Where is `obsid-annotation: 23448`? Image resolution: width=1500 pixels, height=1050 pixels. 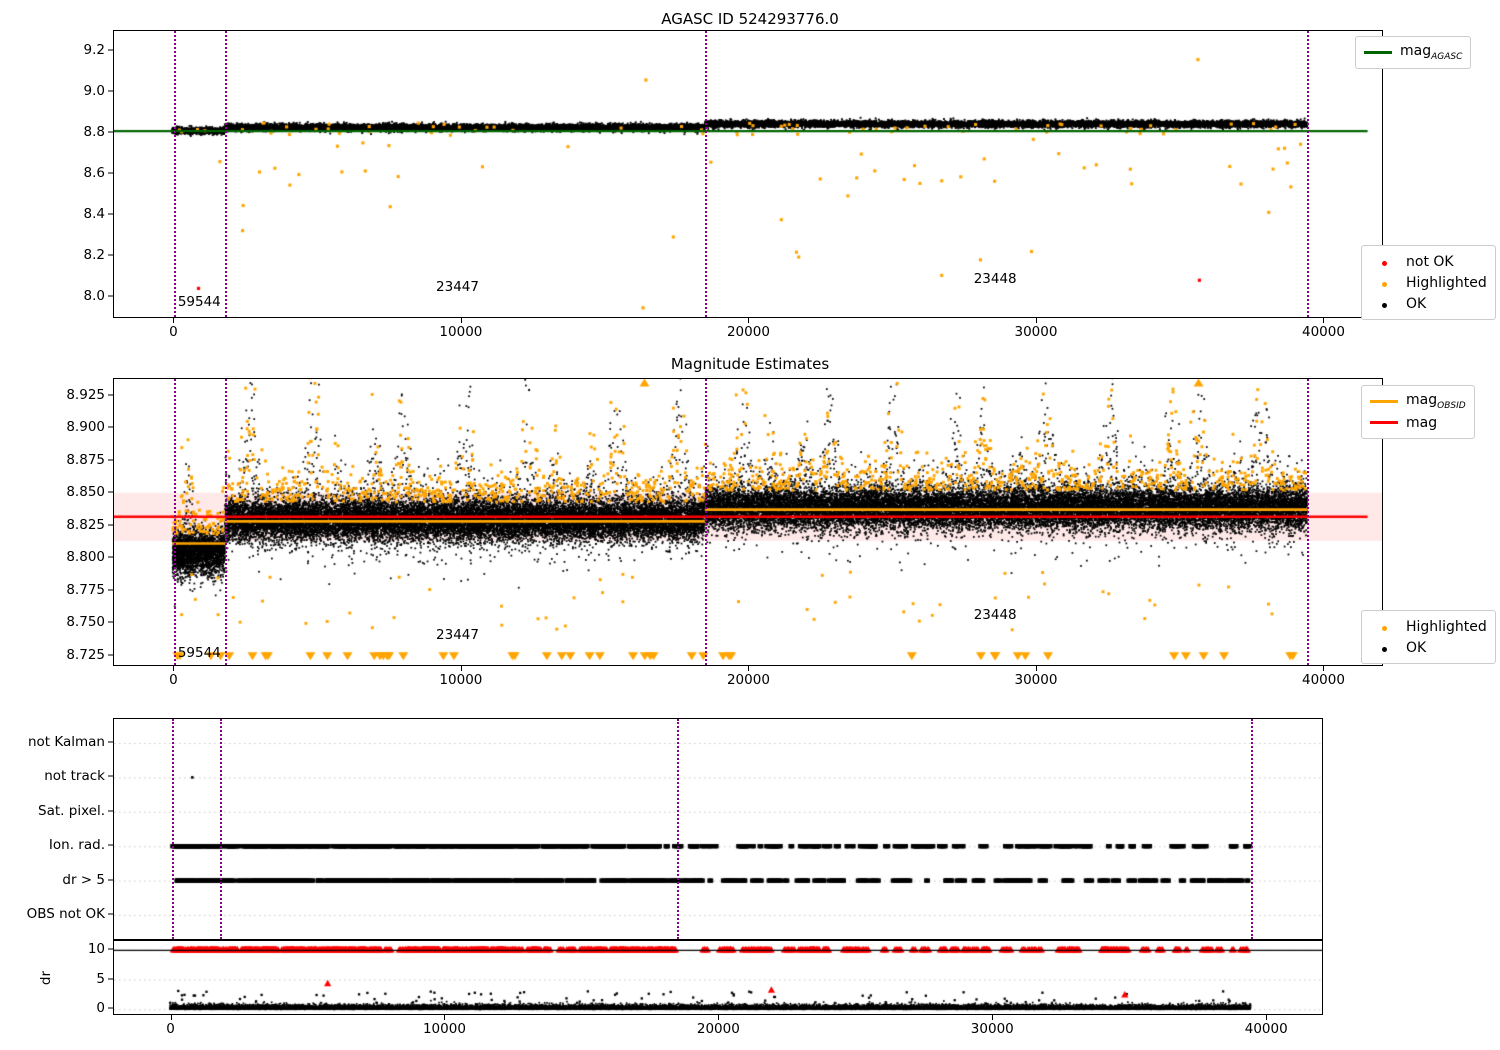 obsid-annotation: 23448 is located at coordinates (995, 279).